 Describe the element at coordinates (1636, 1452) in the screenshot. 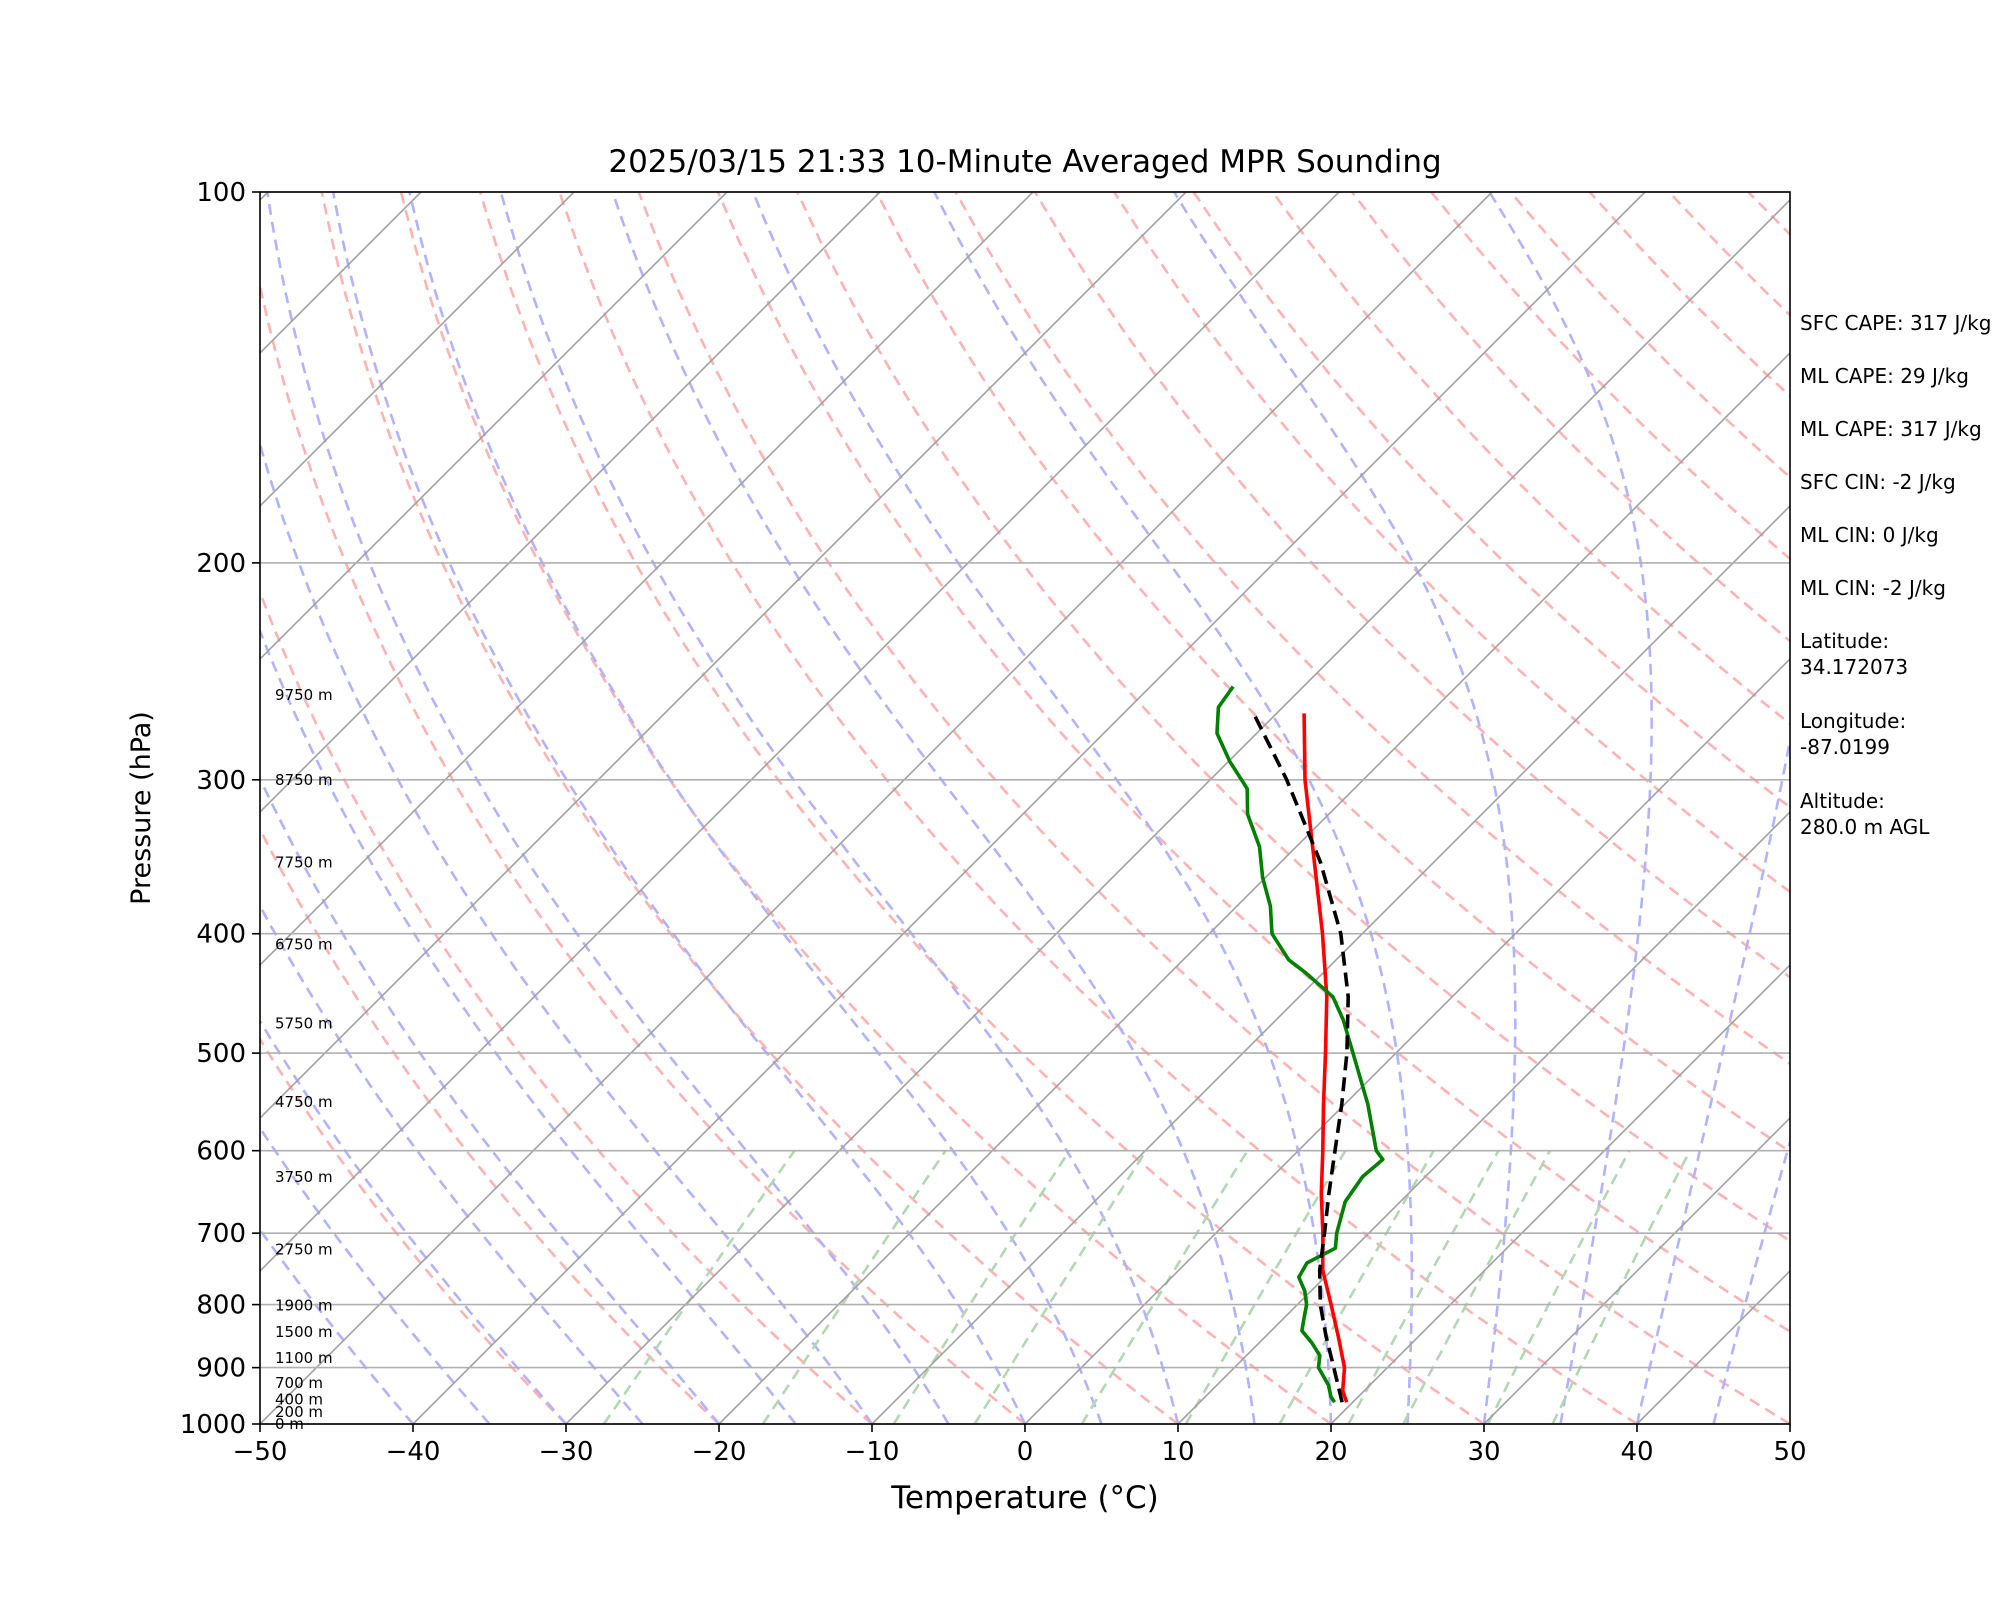

I see `x-tick-label: 40` at that location.